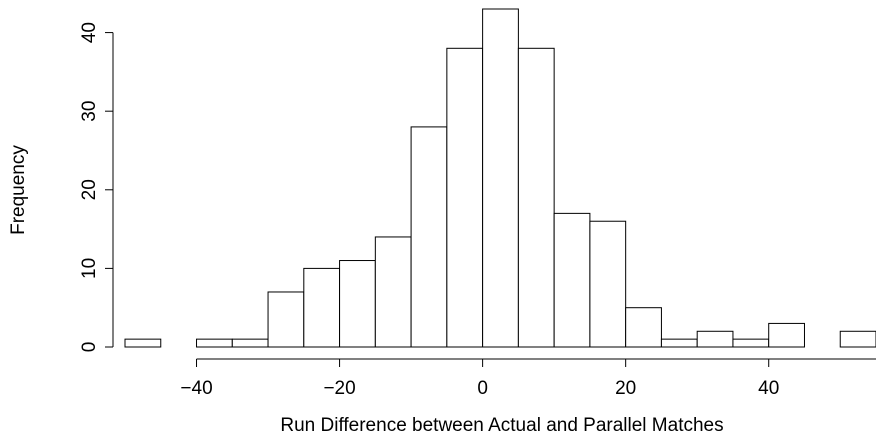 Image resolution: width=876 pixels, height=442 pixels. What do you see at coordinates (89, 347) in the screenshot?
I see `y-tick-label: 0` at bounding box center [89, 347].